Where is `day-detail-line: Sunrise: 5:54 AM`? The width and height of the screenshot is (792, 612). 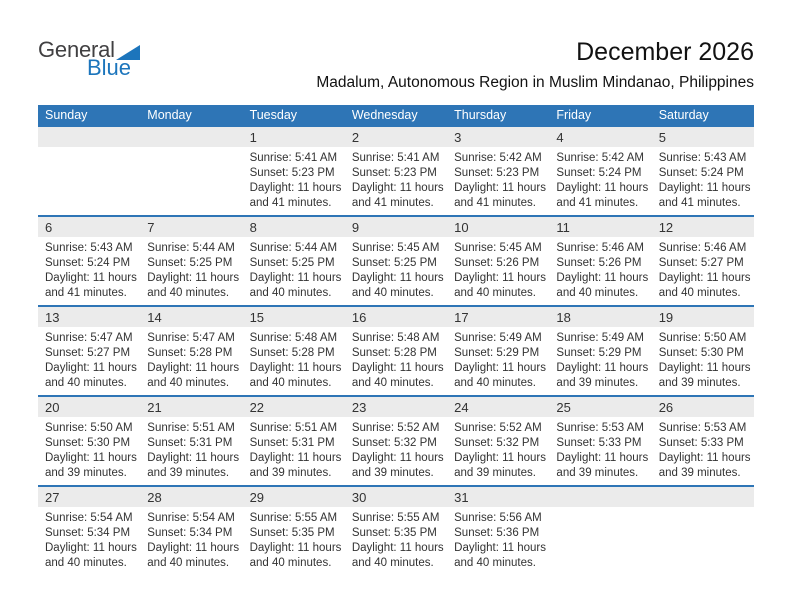 day-detail-line: Sunrise: 5:54 AM is located at coordinates (89, 518).